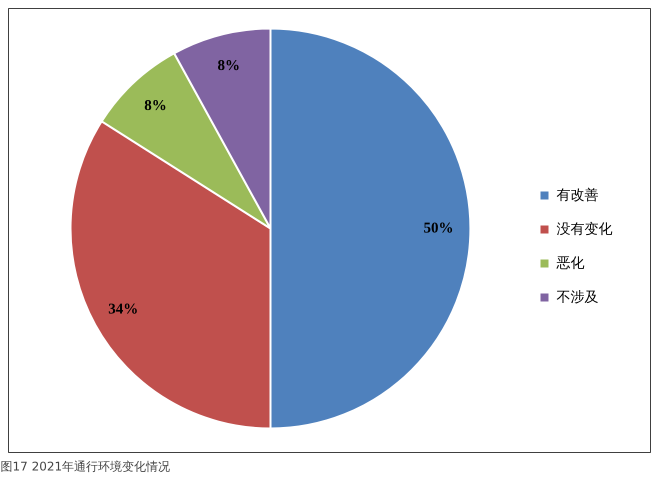 The image size is (659, 485). What do you see at coordinates (123, 309) in the screenshot?
I see `data-label: 34%` at bounding box center [123, 309].